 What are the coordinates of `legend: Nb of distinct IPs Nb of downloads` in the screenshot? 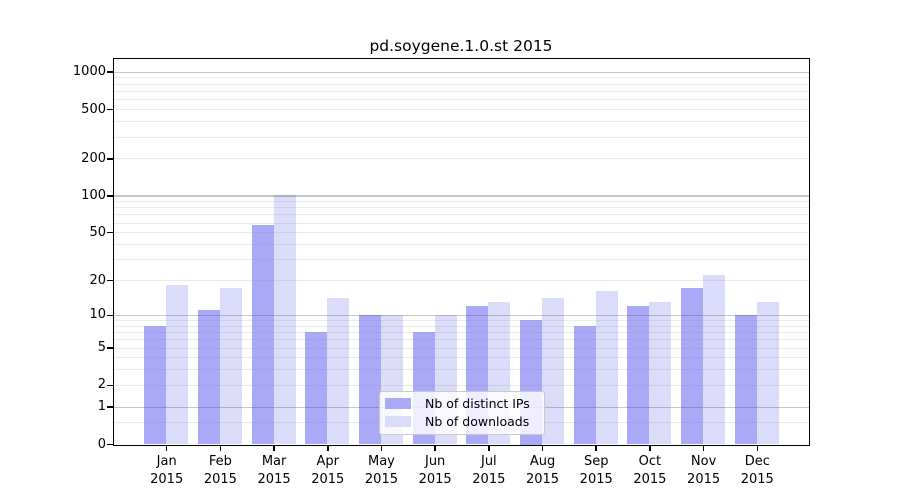 It's located at (462, 412).